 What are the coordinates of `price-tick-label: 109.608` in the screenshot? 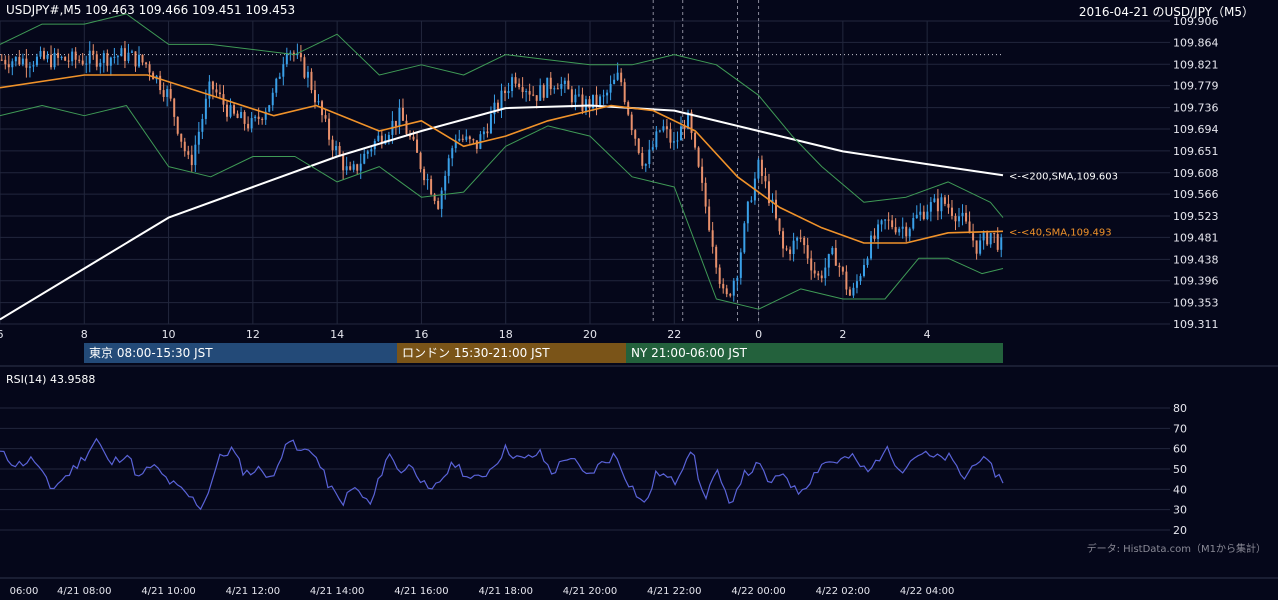 It's located at (1196, 173).